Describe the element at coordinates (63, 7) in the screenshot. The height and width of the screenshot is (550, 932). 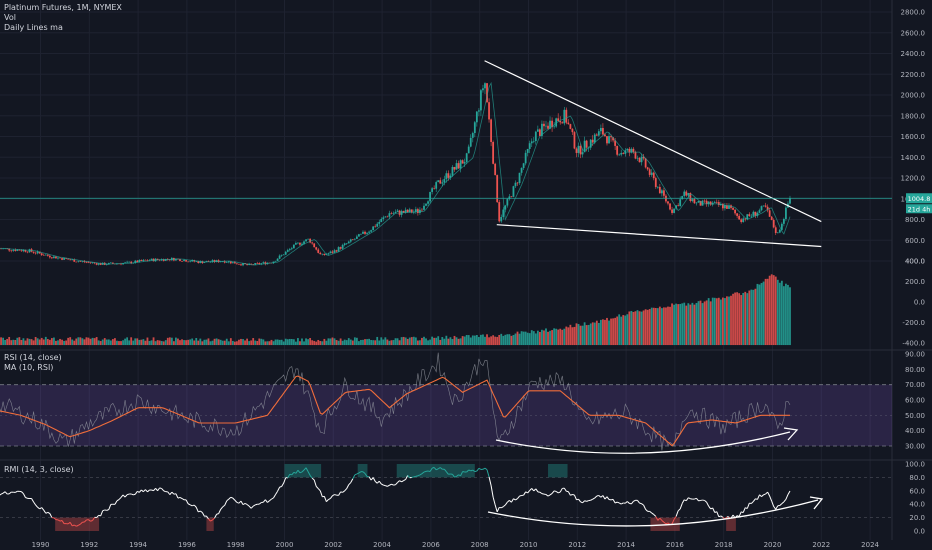
I see `chart-title: Platinum Futures, 1M, NYMEX` at that location.